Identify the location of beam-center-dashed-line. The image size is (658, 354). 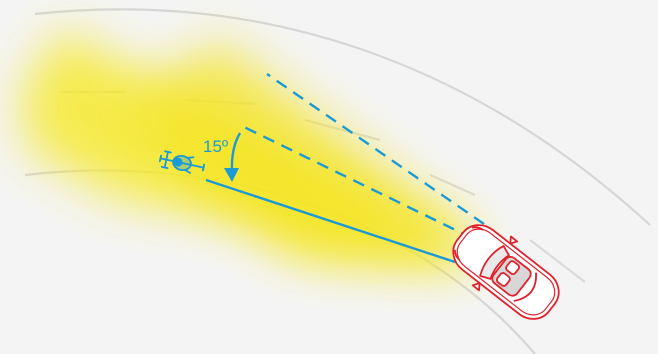
(358, 182).